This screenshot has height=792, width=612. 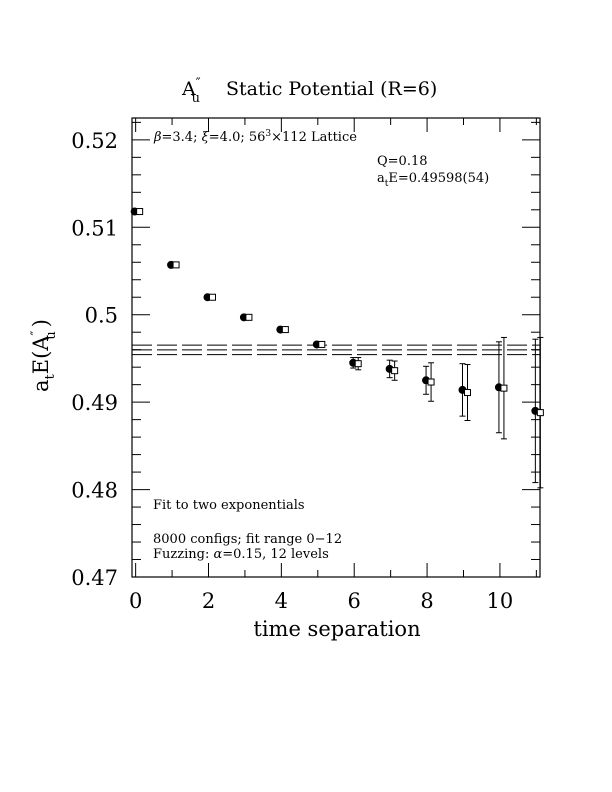 What do you see at coordinates (331, 89) in the screenshot?
I see `title-rest: Static Potential (R=6)` at bounding box center [331, 89].